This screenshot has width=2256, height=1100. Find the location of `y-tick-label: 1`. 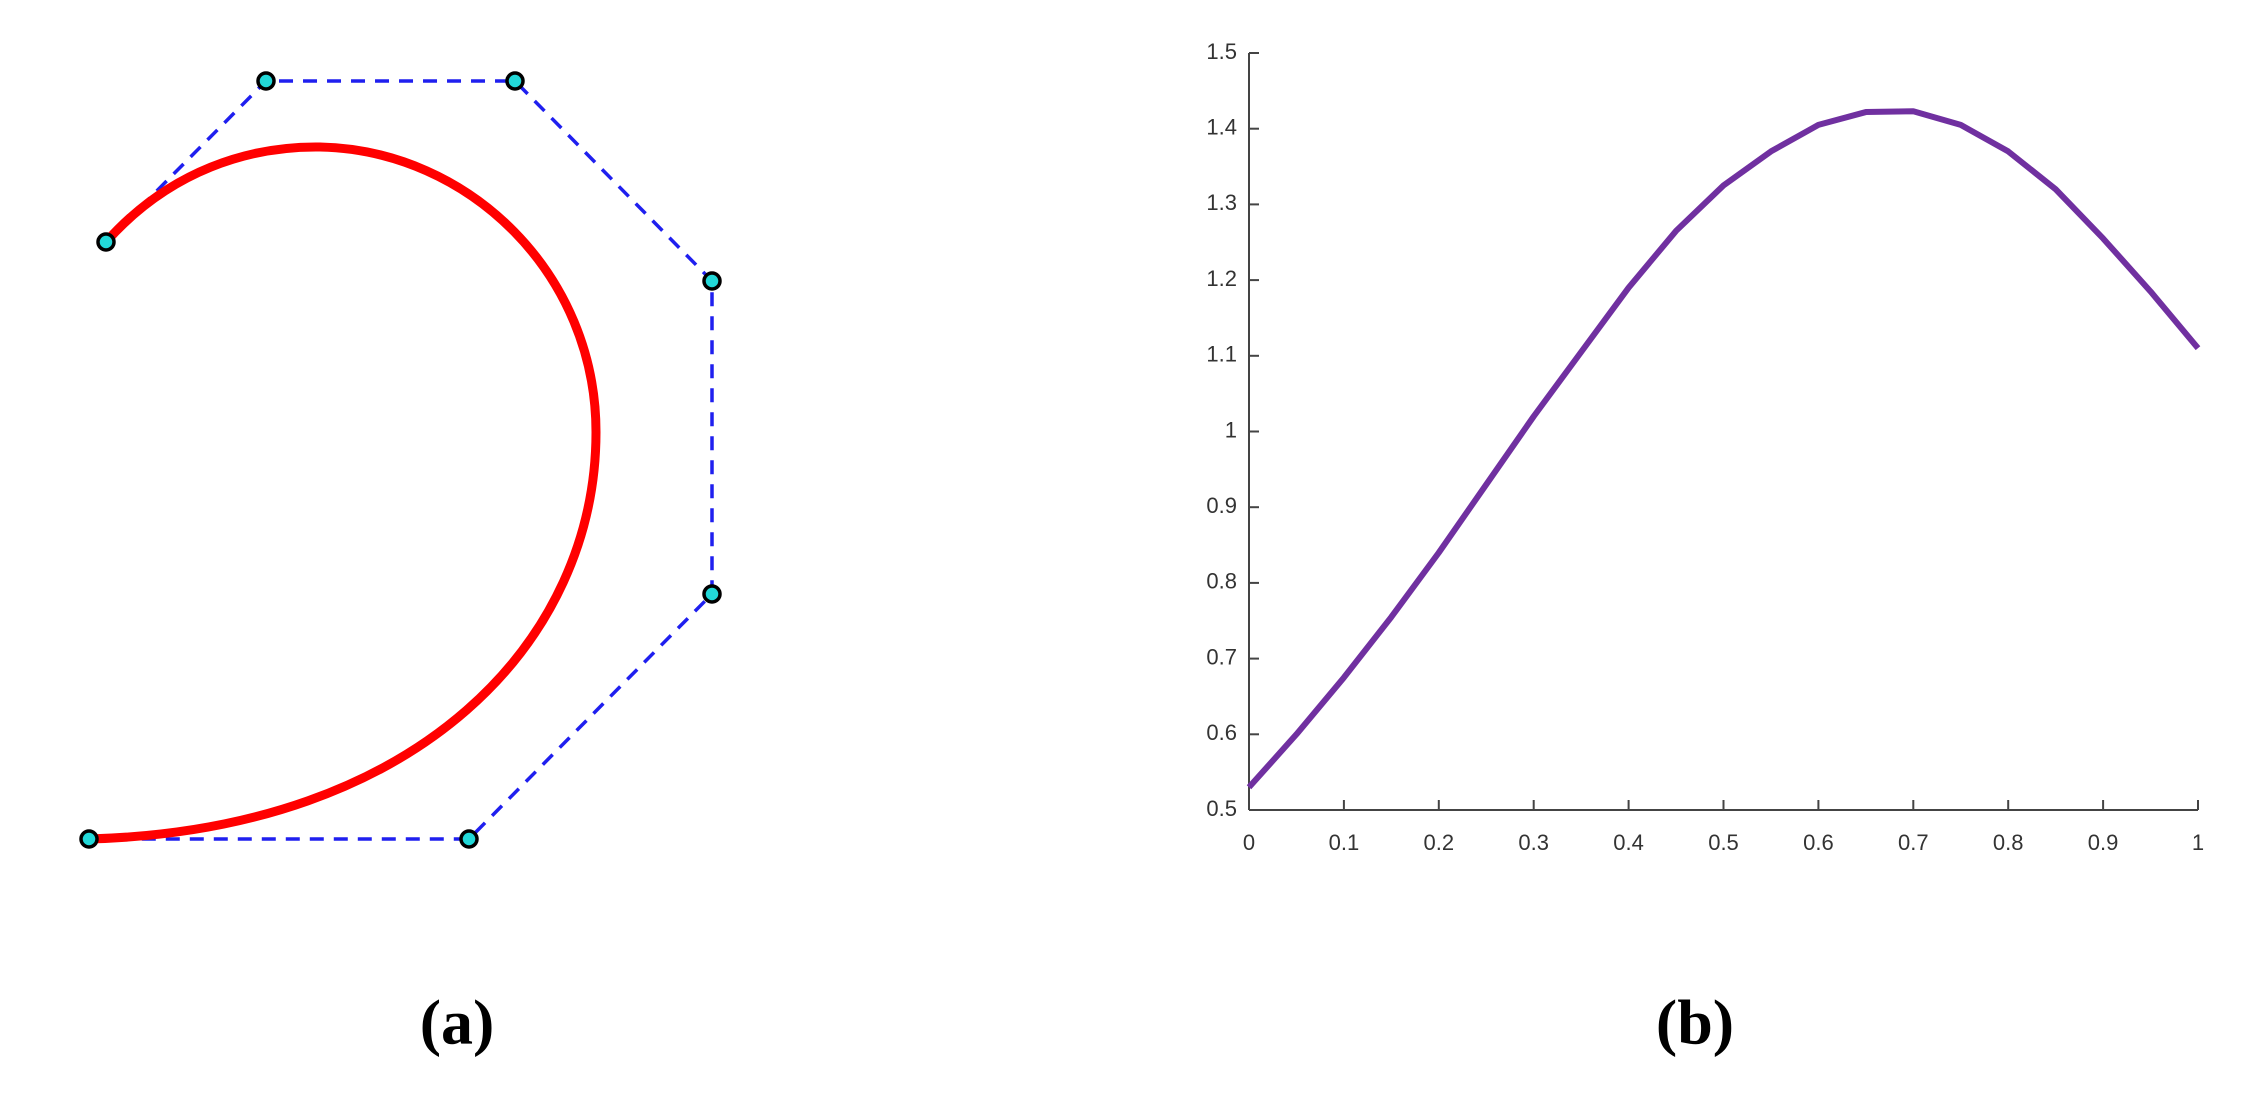

y-tick-label: 1 is located at coordinates (1231, 429).